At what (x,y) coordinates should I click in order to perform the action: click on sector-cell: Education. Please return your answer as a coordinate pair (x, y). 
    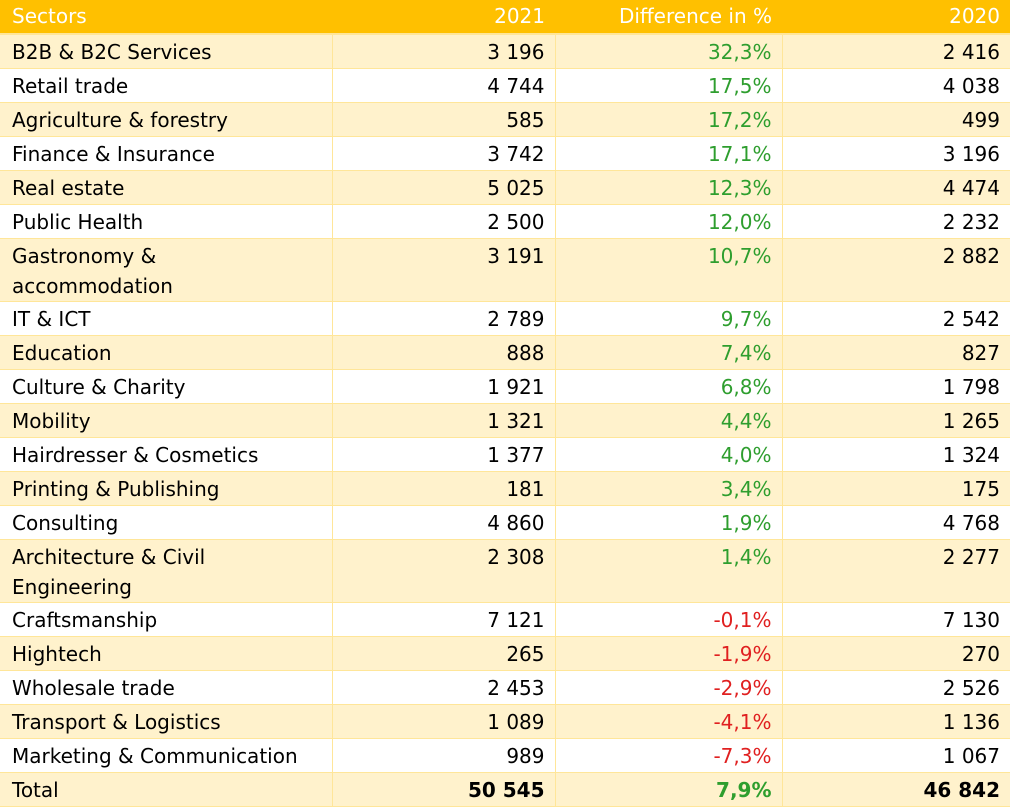
    Looking at the image, I should click on (62, 352).